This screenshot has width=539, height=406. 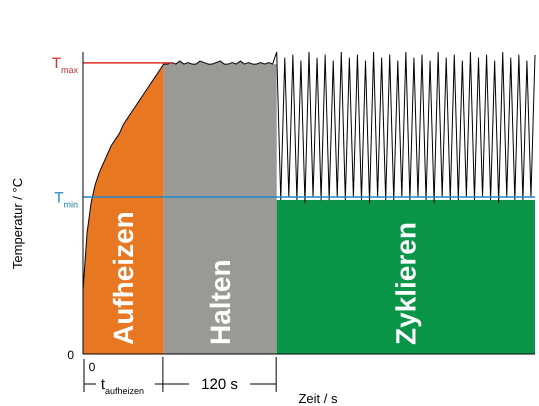 I want to click on ref-line-label: T$_{max}$, so click(x=65, y=65).